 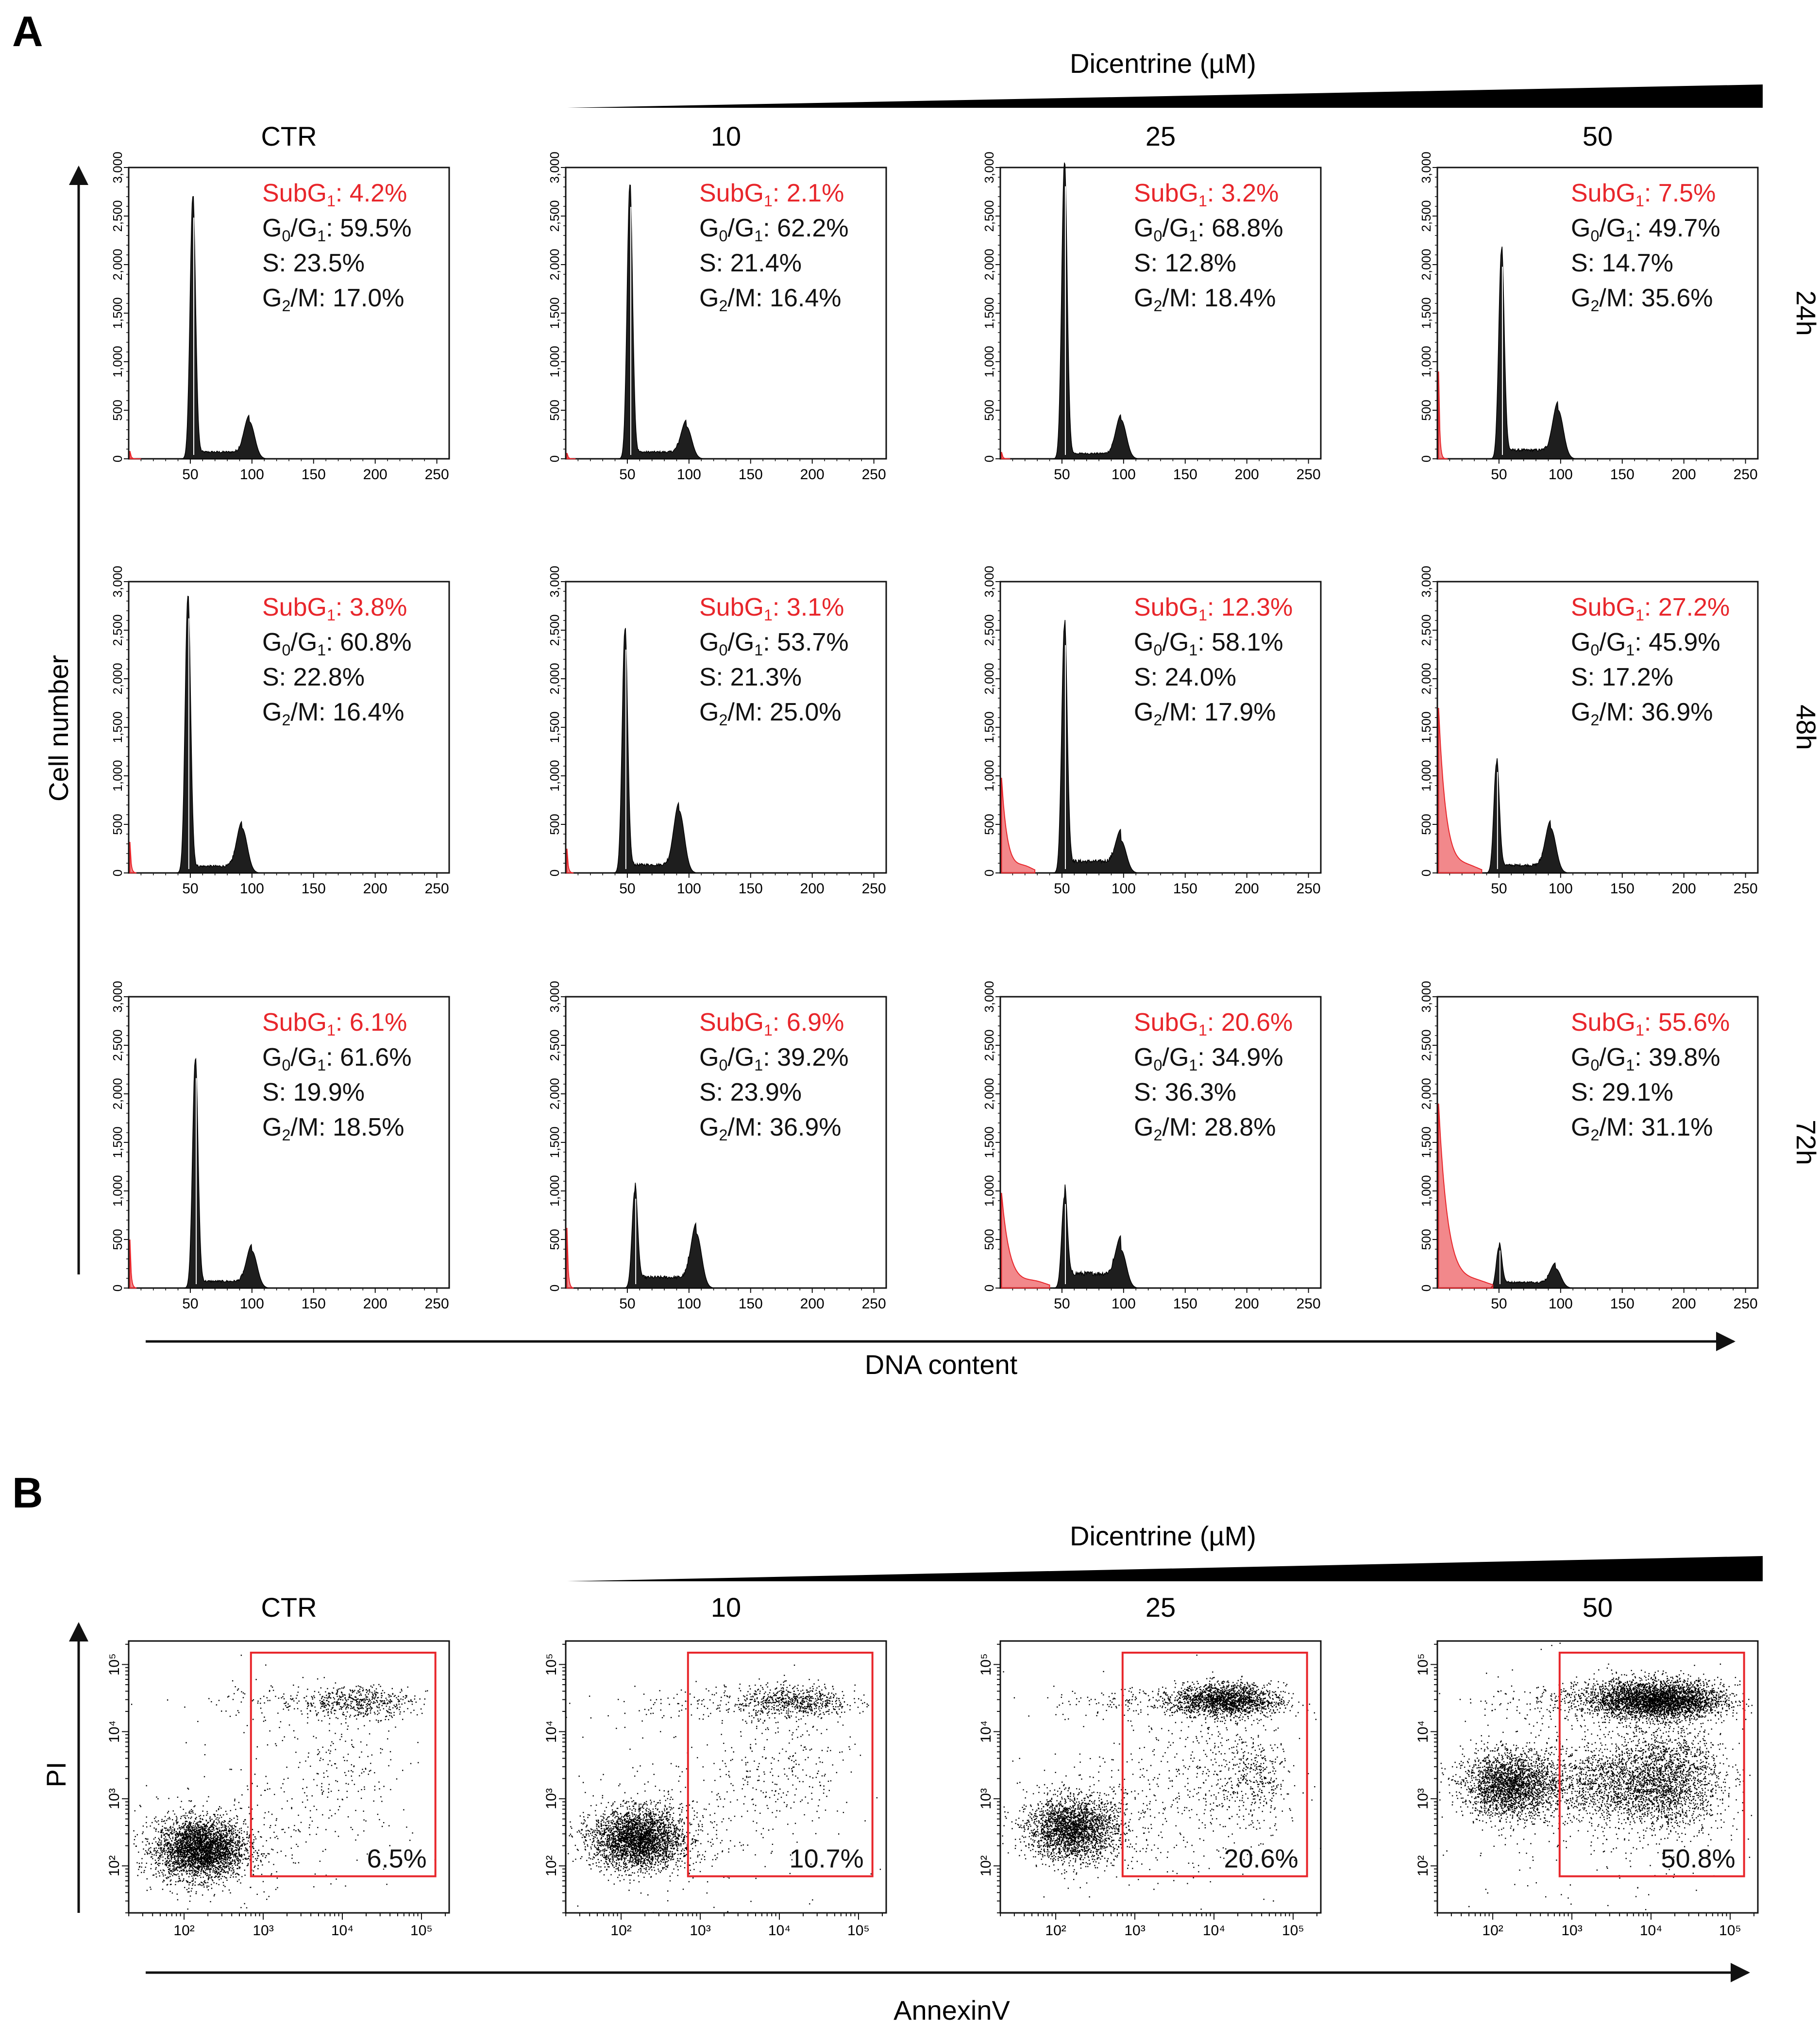 I want to click on row-label: 72h, so click(x=1805, y=1142).